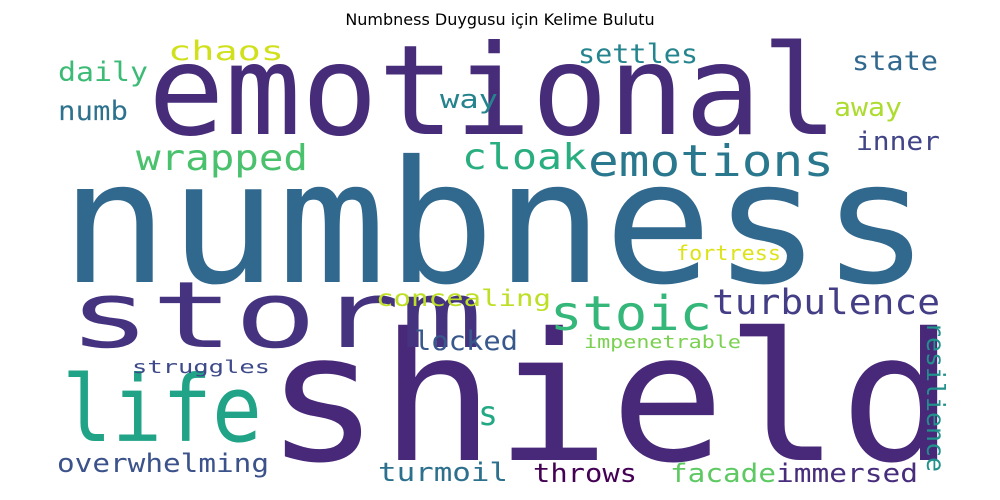 The width and height of the screenshot is (1000, 500). What do you see at coordinates (662, 342) in the screenshot?
I see `word-impenetrable: impenetrable` at bounding box center [662, 342].